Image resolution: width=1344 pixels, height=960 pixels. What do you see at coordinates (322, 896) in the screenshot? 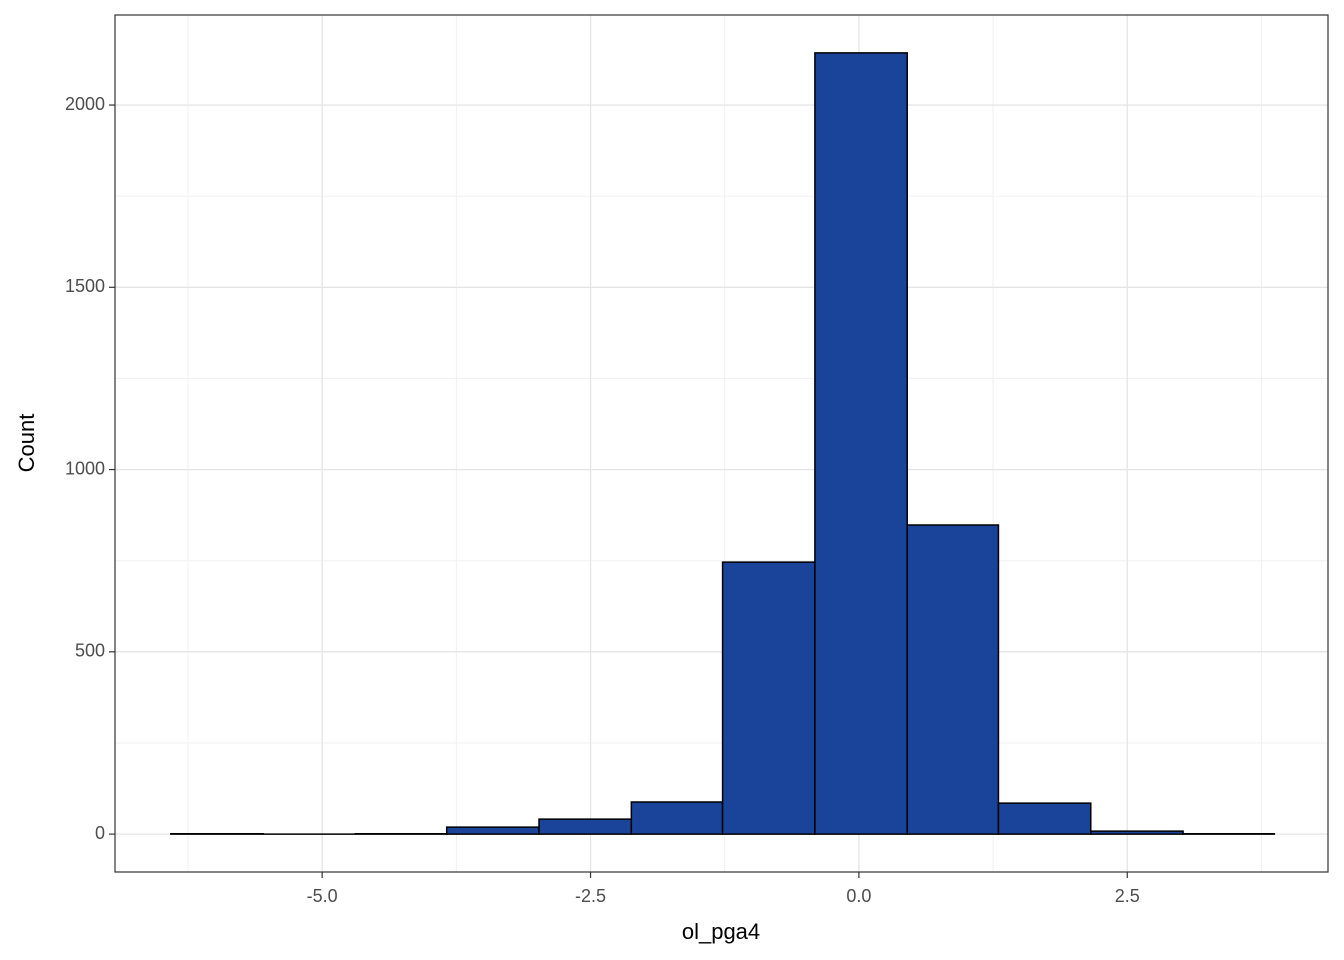
I see `x-tick-label: -5.0` at bounding box center [322, 896].